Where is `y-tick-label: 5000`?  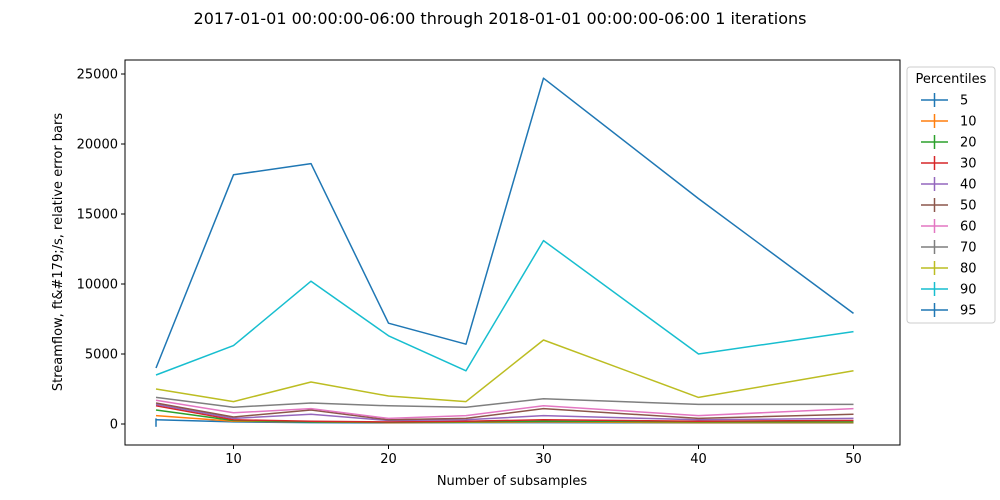 y-tick-label: 5000 is located at coordinates (101, 355).